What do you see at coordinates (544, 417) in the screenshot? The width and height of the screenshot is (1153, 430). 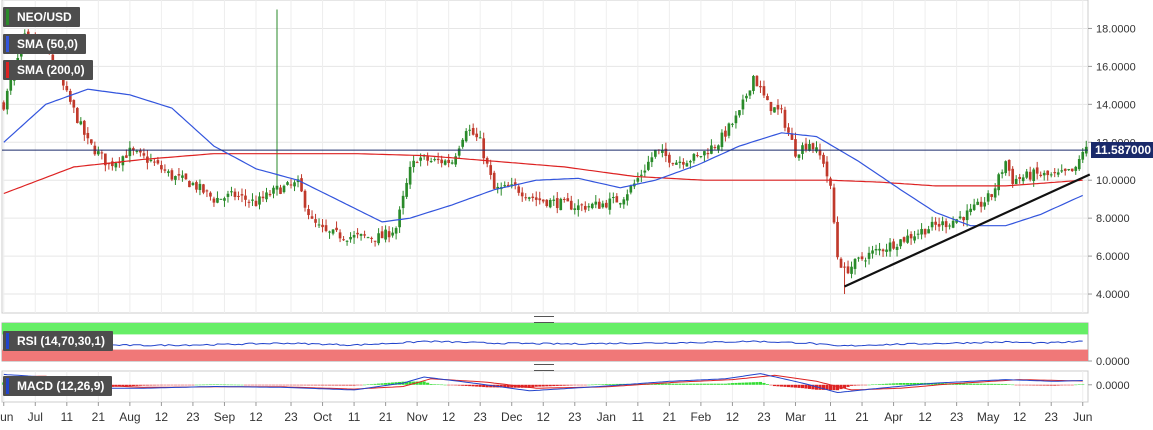 I see `xtick-label: 12` at bounding box center [544, 417].